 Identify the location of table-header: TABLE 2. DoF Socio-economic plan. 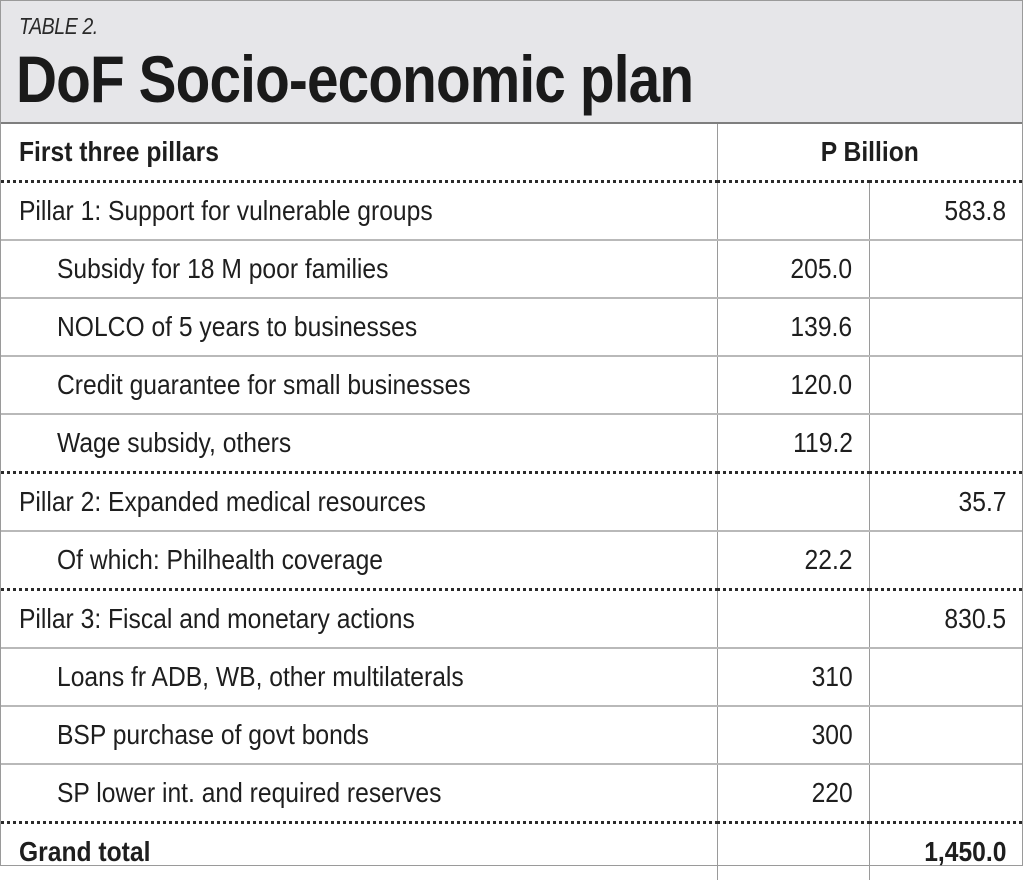
(511, 62).